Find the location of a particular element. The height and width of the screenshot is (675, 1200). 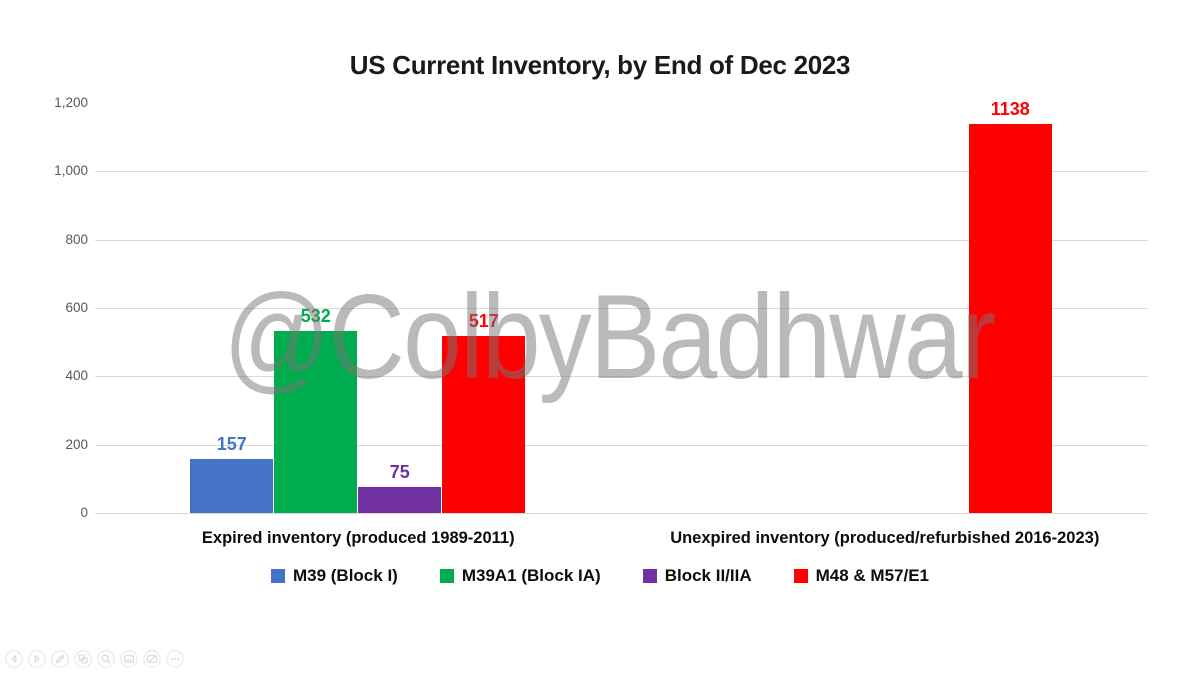

legend-item: M39A1 (Block IA) is located at coordinates (520, 576).